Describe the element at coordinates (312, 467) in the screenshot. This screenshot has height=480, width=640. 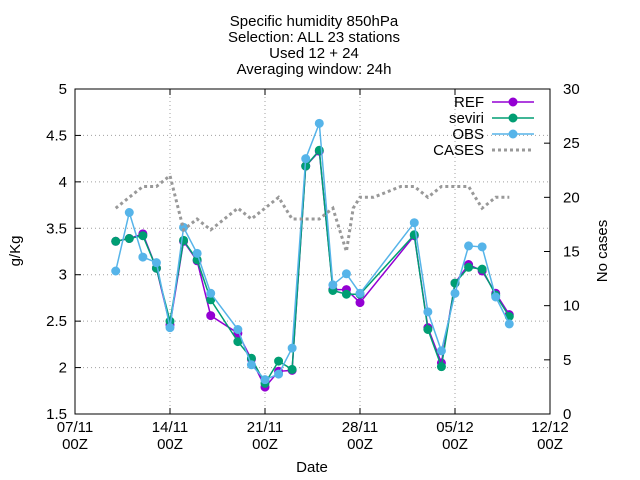
I see `x-axis-label: Date` at that location.